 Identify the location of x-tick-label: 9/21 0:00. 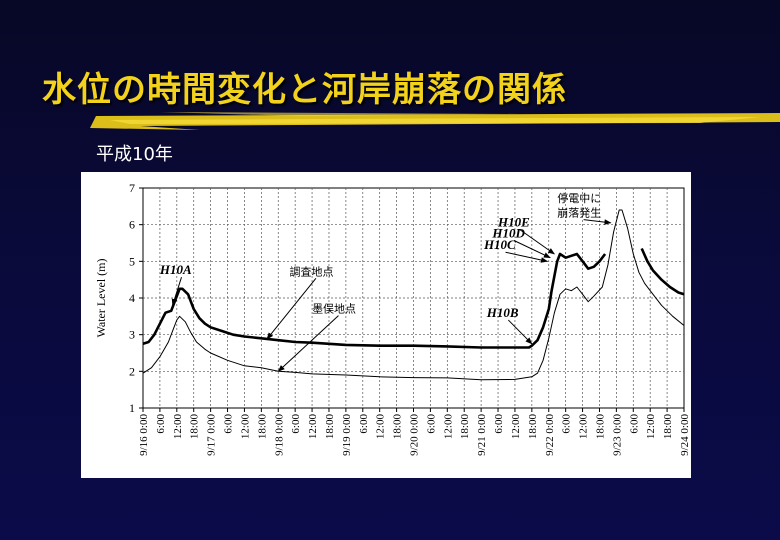
(482, 435).